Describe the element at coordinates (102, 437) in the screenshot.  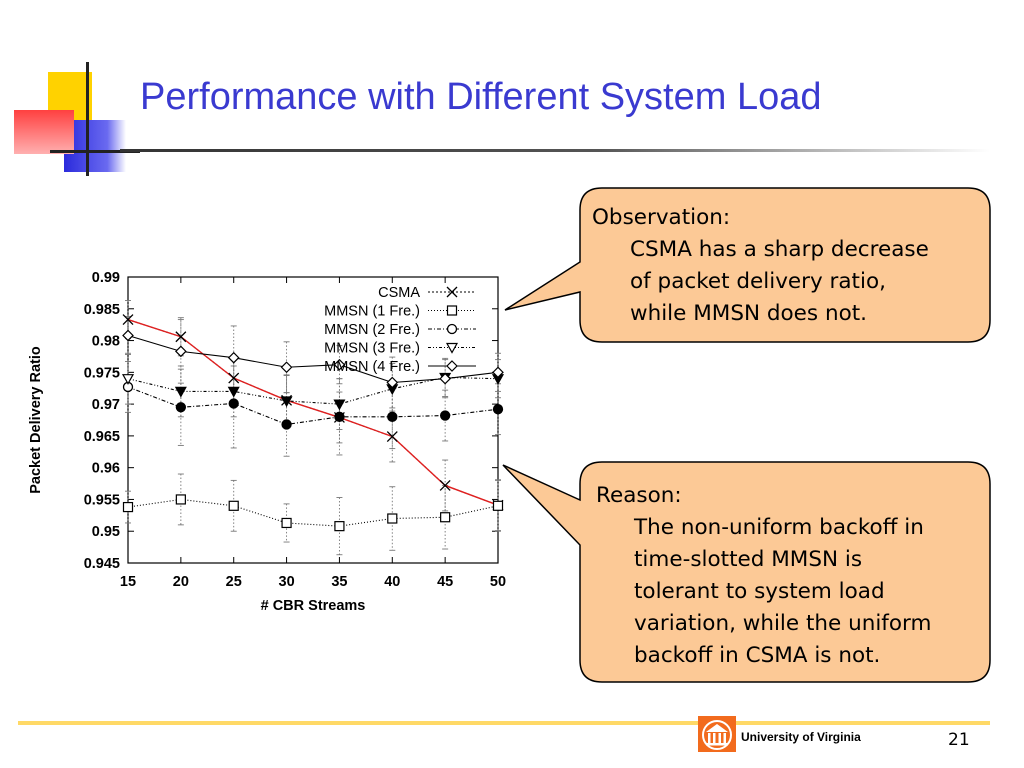
I see `y-tick-label: 0.965` at that location.